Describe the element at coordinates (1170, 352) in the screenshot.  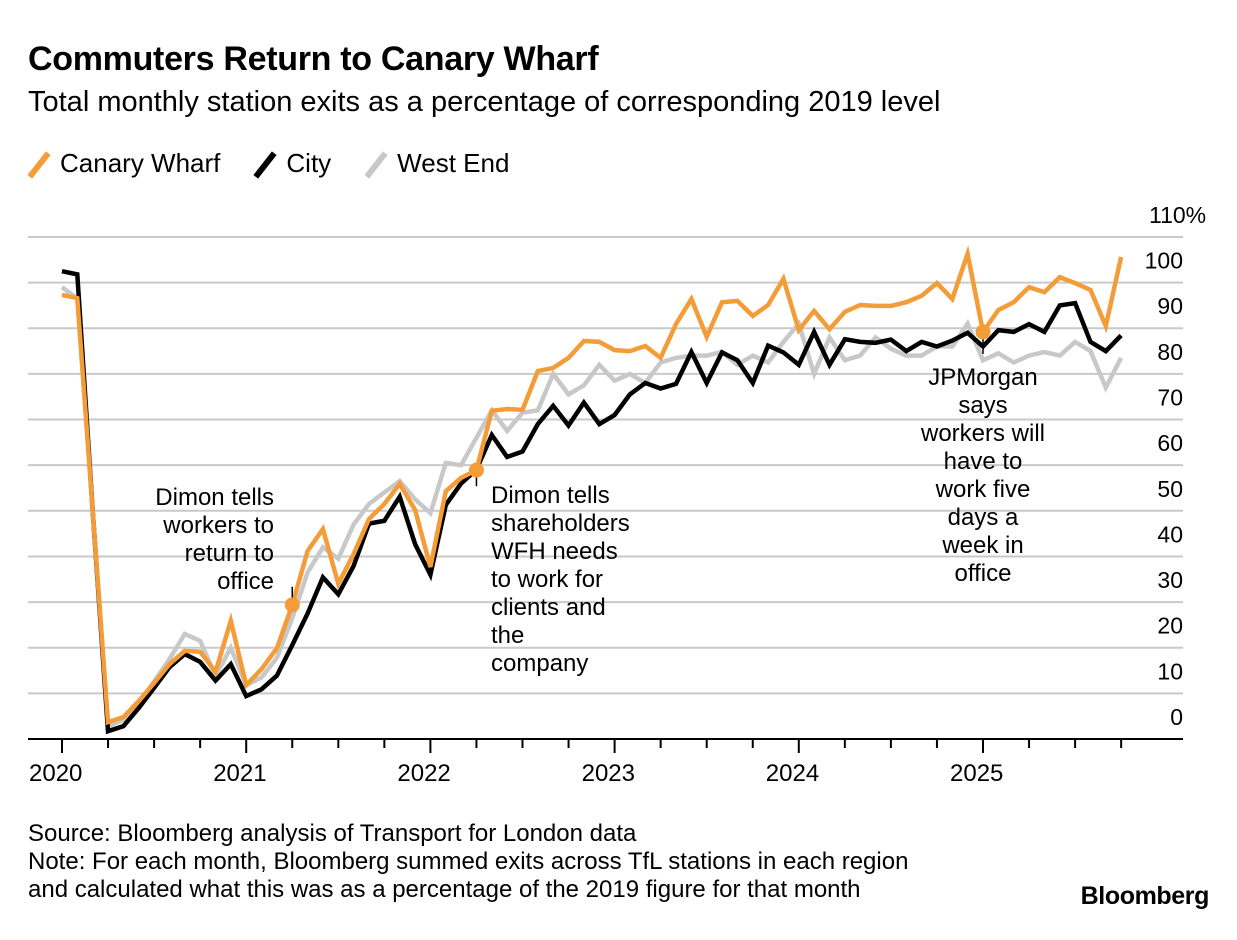
I see `y-tick-label: 80` at that location.